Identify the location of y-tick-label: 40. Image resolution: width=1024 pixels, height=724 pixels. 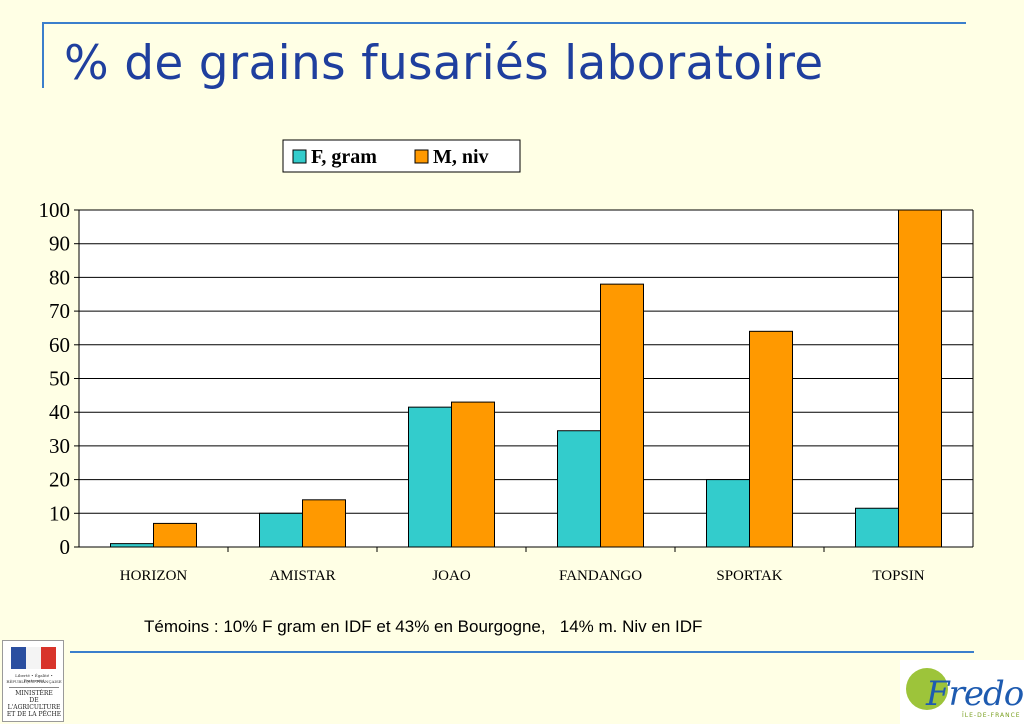
(59, 412).